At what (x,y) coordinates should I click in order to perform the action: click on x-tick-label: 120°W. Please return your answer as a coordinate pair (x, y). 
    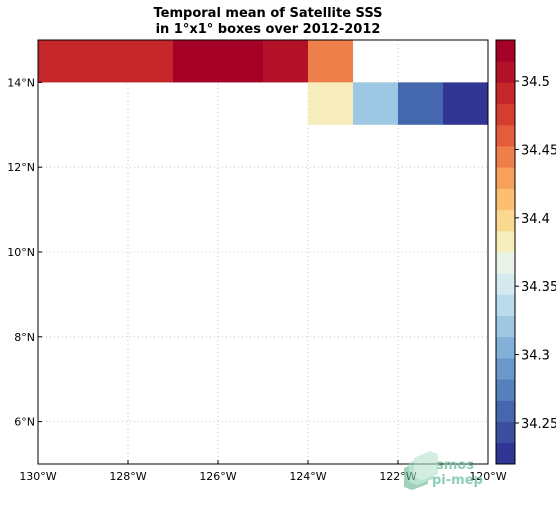
    Looking at the image, I should click on (487, 476).